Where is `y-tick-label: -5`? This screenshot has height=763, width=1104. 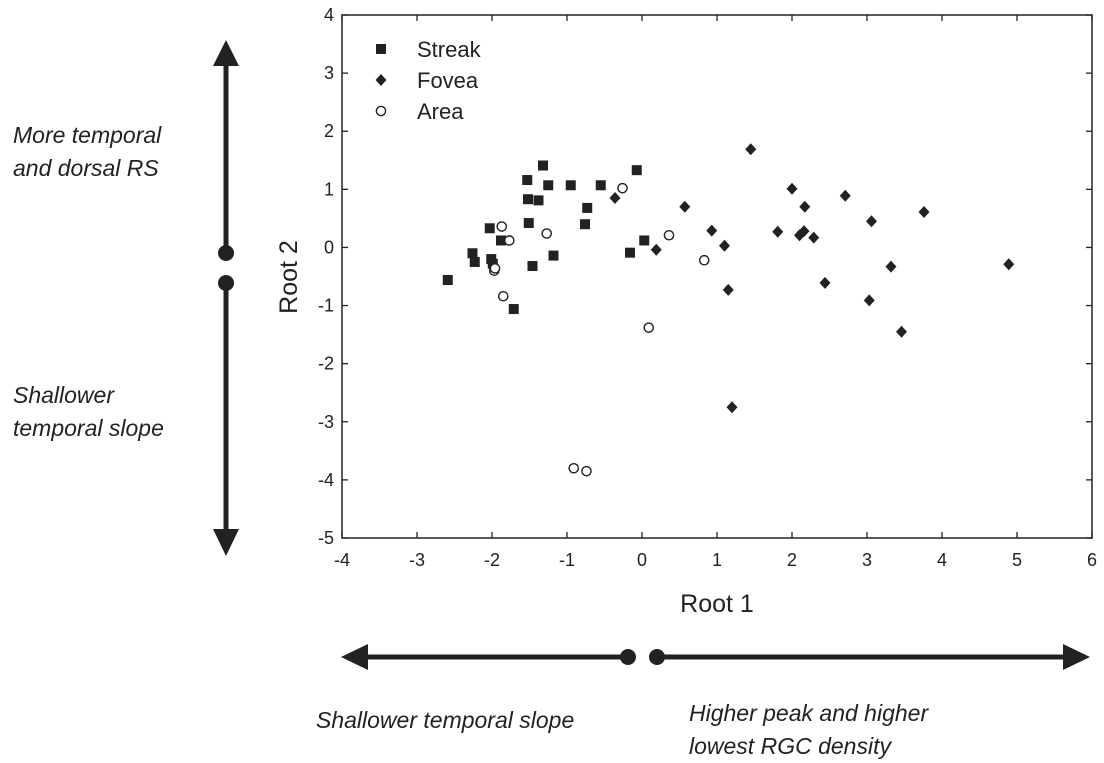
y-tick-label: -5 is located at coordinates (326, 538).